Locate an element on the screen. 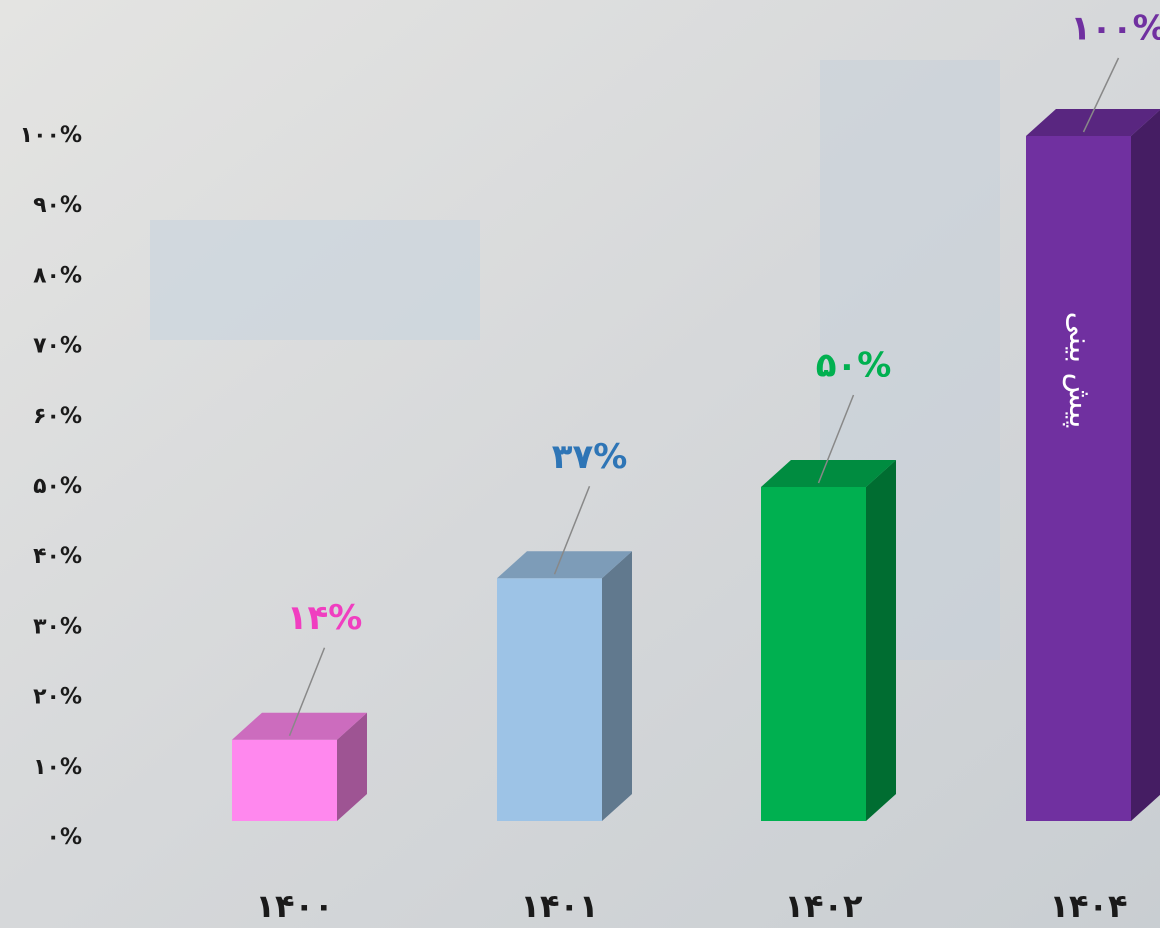 This screenshot has width=1160, height=928. y-tick-label: ۴۰% is located at coordinates (57, 556).